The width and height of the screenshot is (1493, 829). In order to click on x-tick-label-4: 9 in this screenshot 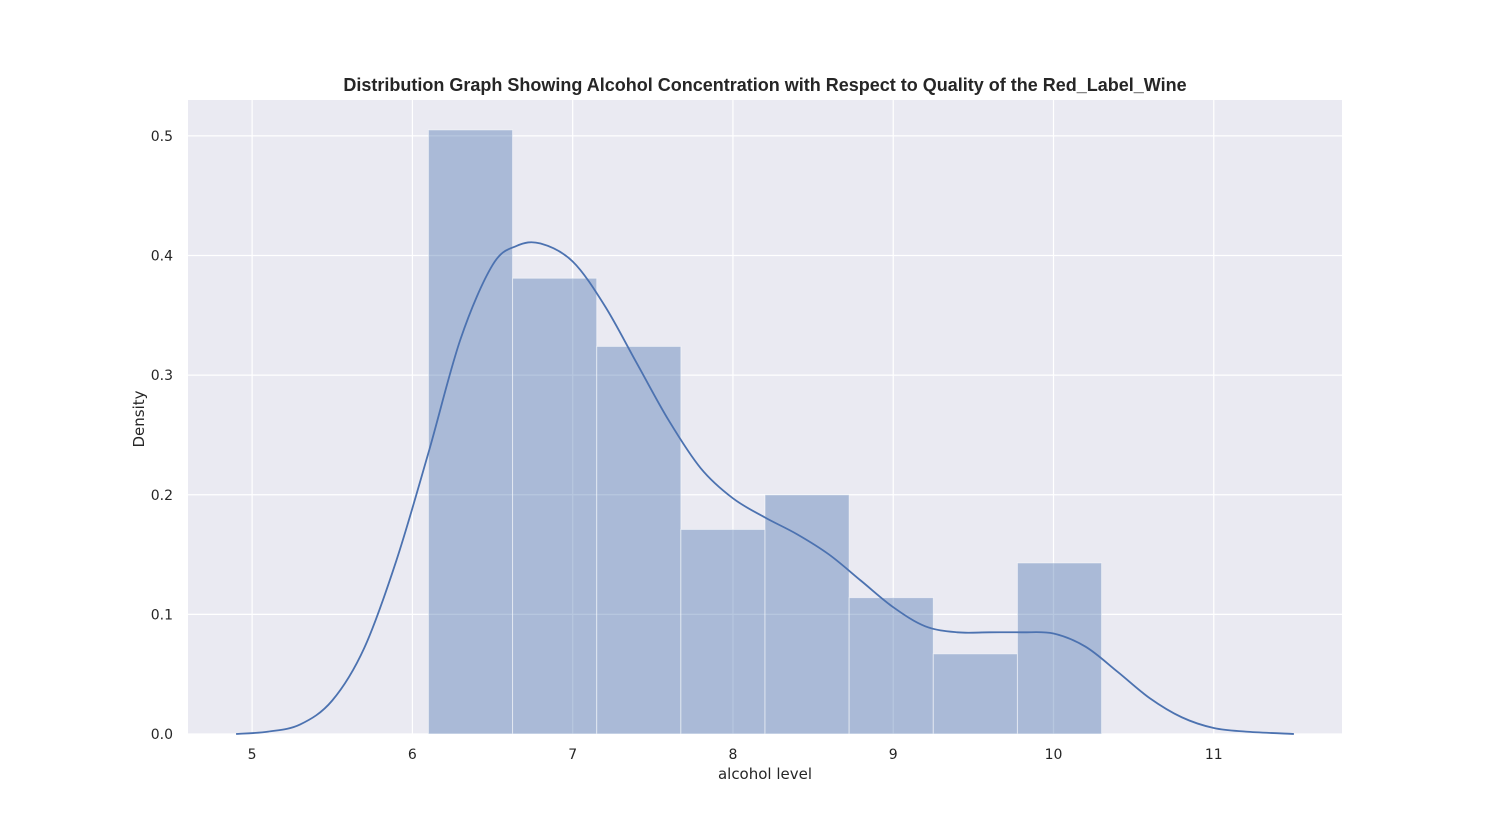, I will do `click(893, 755)`.